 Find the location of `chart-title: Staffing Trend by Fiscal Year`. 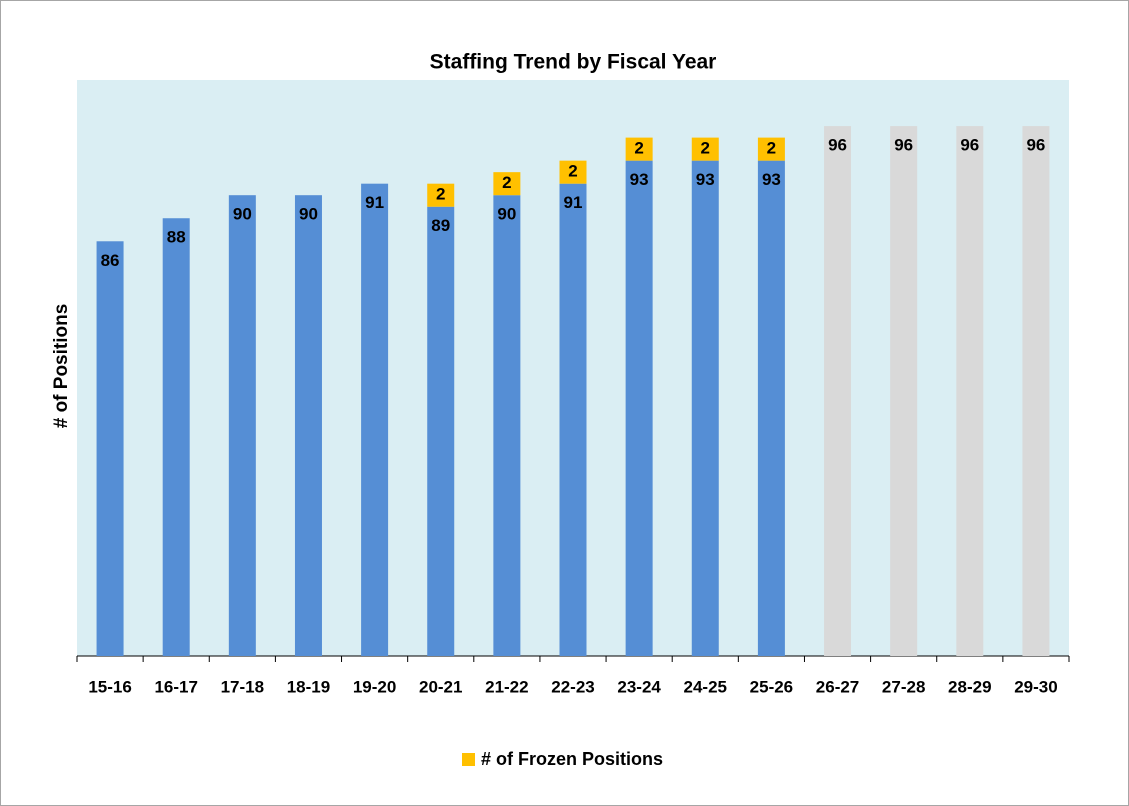

chart-title: Staffing Trend by Fiscal Year is located at coordinates (573, 62).